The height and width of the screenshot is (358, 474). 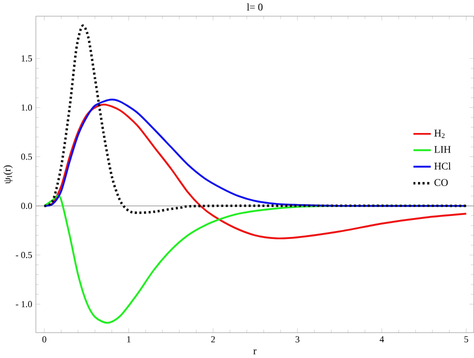 I want to click on legend-label: CO, so click(x=441, y=182).